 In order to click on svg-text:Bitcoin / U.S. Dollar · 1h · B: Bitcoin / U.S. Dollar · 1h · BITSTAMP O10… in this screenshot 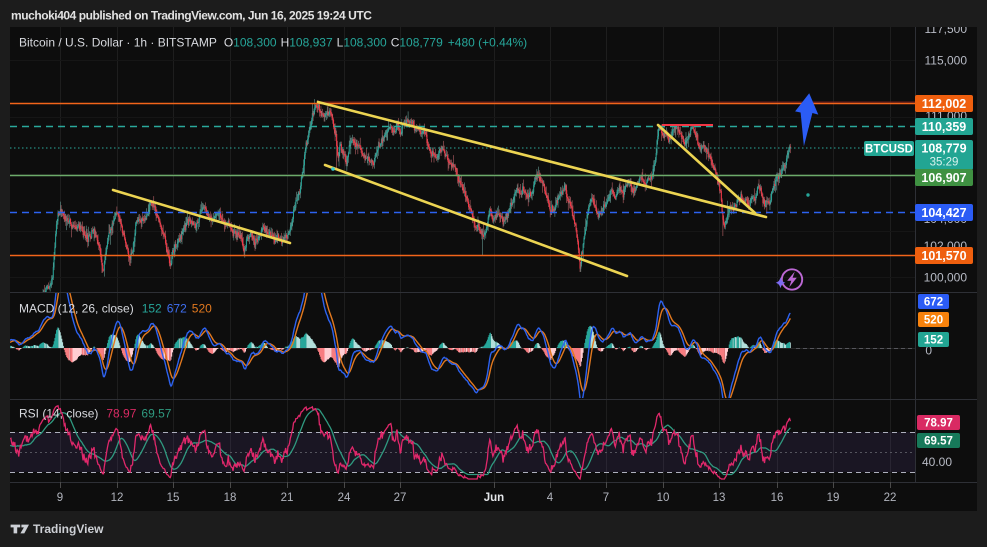, I will do `click(273, 43)`.